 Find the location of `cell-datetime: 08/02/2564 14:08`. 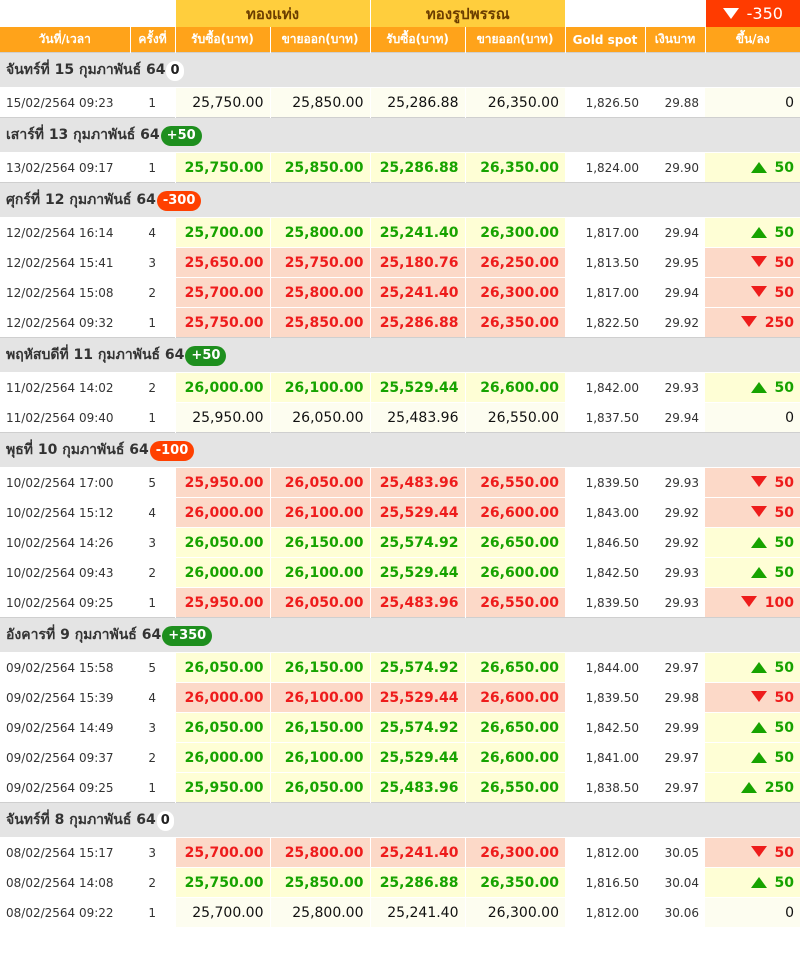

cell-datetime: 08/02/2564 14:08 is located at coordinates (65, 882).